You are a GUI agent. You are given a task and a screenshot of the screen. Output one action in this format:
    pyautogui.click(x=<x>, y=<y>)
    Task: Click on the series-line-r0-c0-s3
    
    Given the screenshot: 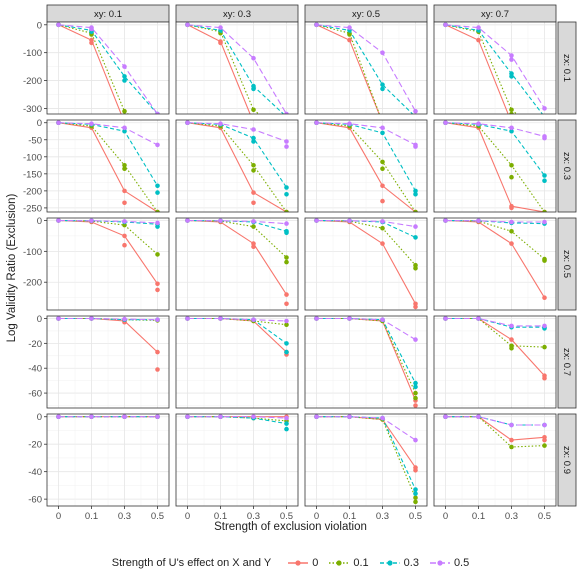 What is the action you would take?
    pyautogui.click(x=108, y=69)
    